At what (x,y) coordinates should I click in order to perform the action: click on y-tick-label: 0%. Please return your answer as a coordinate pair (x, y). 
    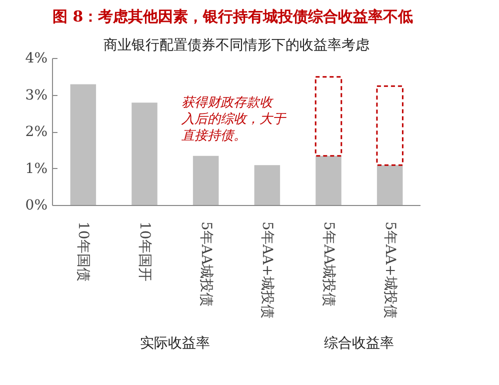
    Looking at the image, I should click on (36, 206).